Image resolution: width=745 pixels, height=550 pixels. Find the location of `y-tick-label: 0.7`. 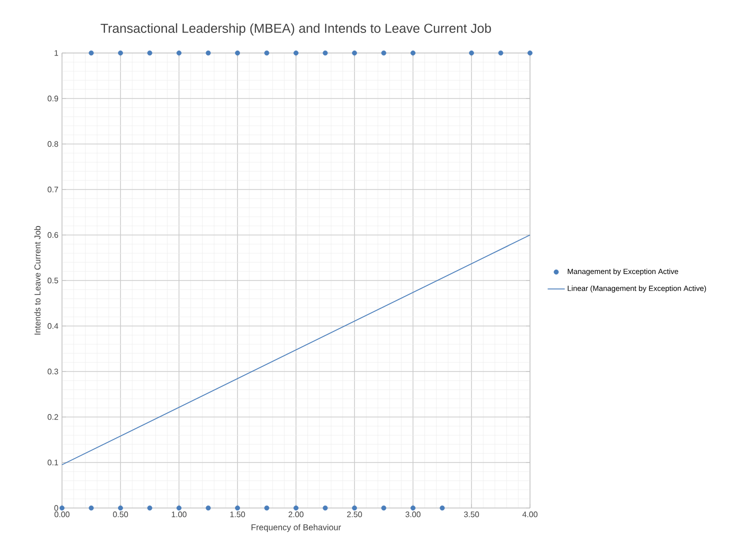

y-tick-label: 0.7 is located at coordinates (53, 189).